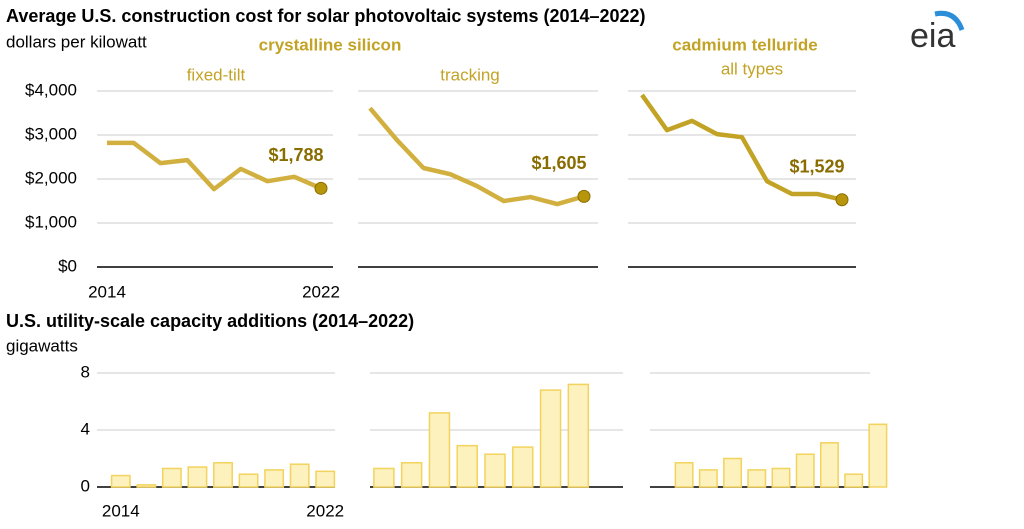 This screenshot has height=529, width=1024. What do you see at coordinates (67, 265) in the screenshot?
I see `y-tick-label: $0` at bounding box center [67, 265].